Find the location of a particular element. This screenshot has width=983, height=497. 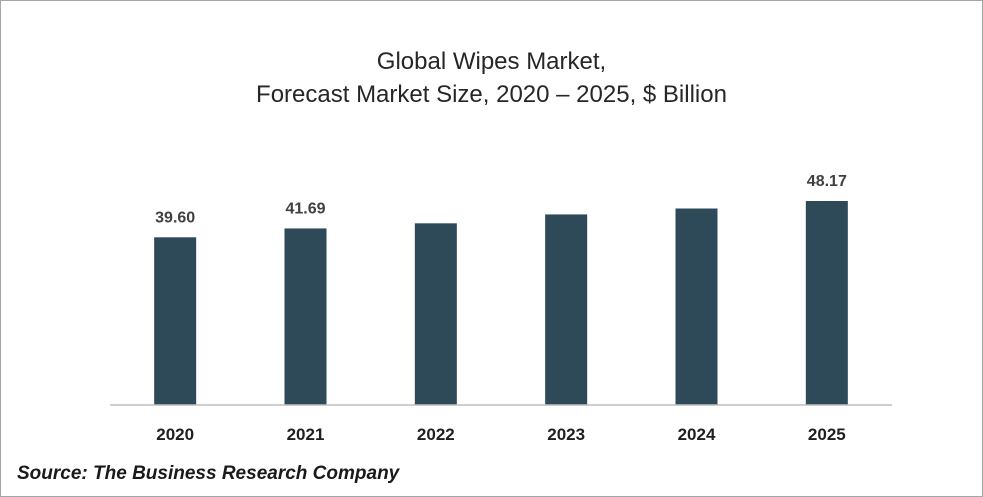

bar-2024 is located at coordinates (696, 306).